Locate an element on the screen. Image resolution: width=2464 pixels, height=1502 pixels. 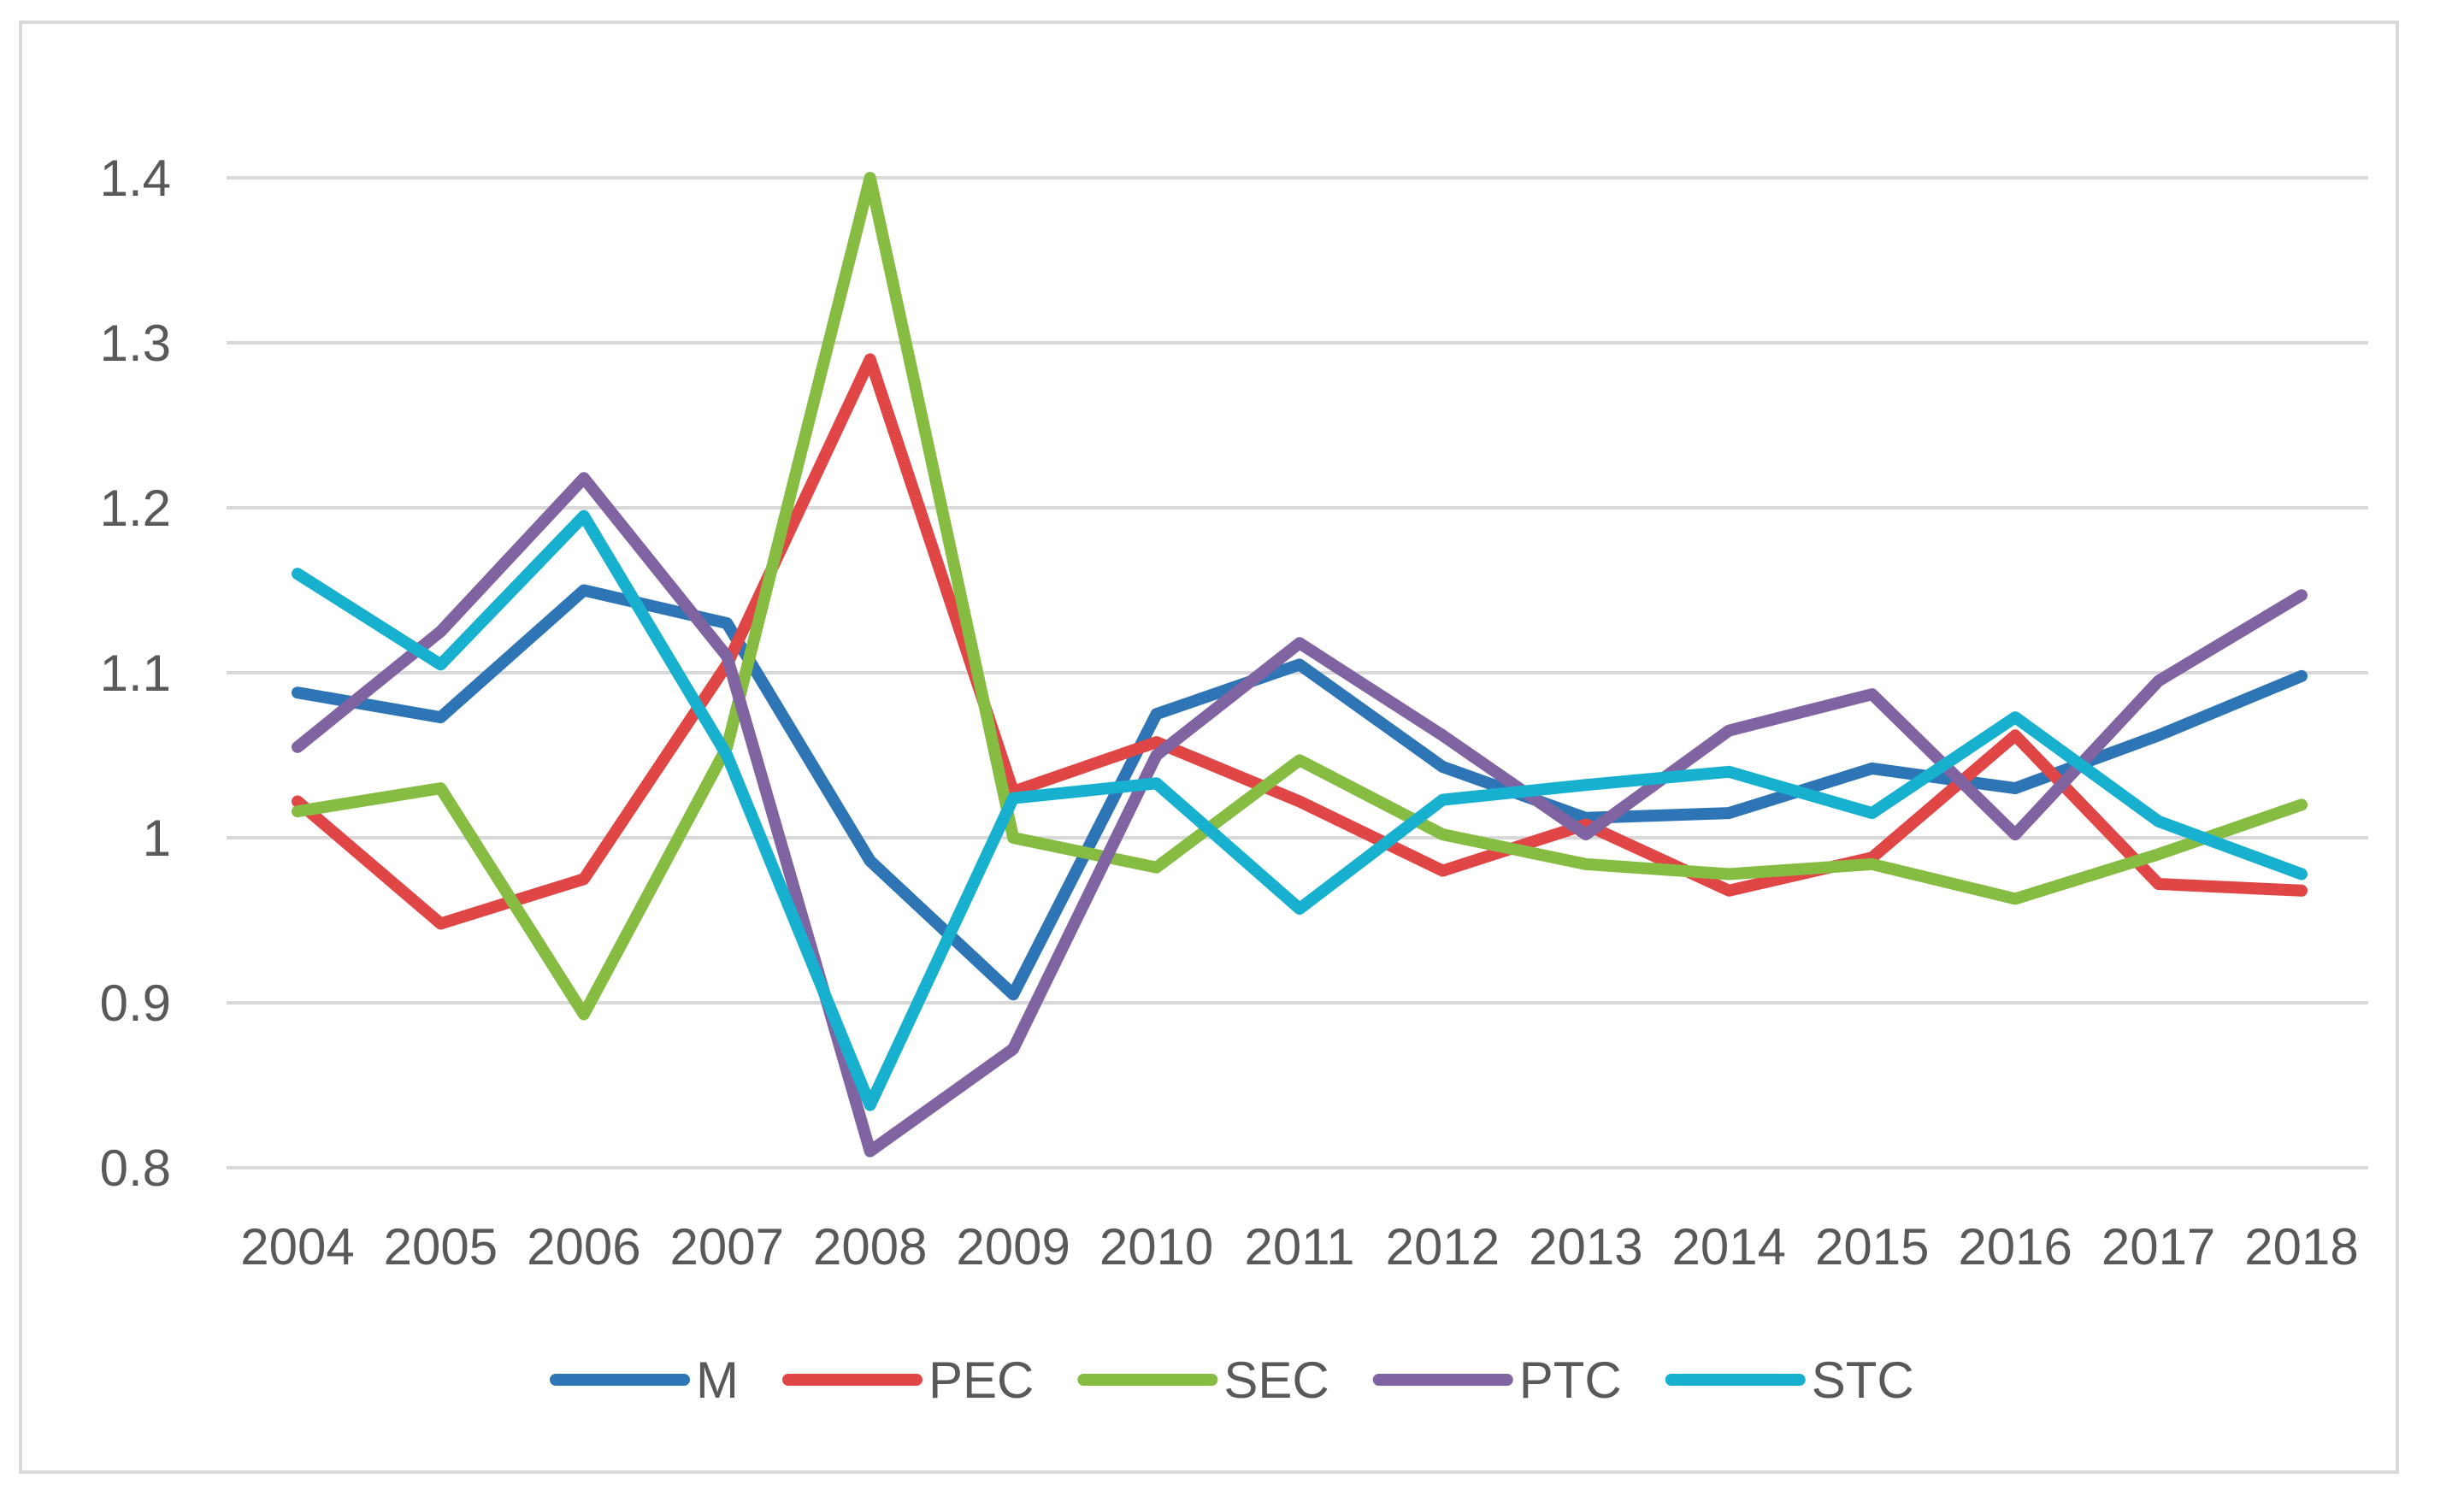
y-tick-label: 1 is located at coordinates (157, 838).